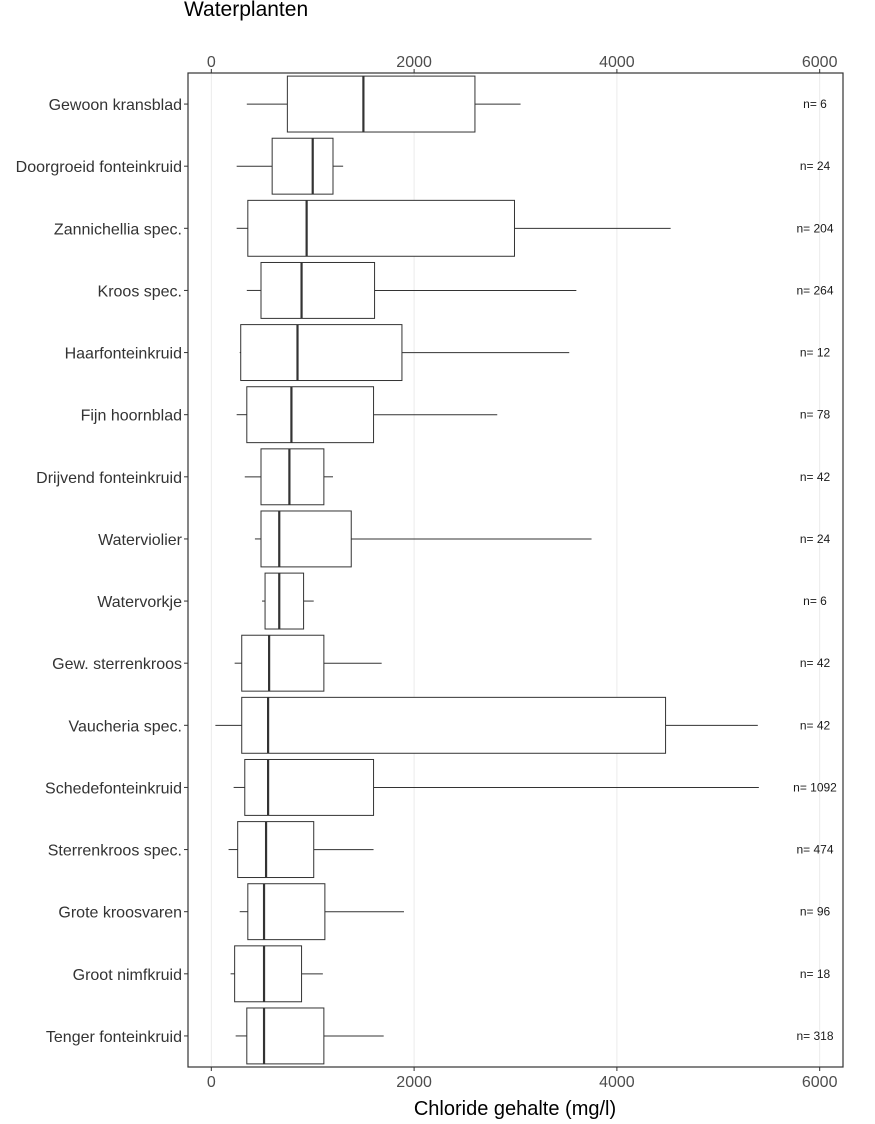  What do you see at coordinates (414, 62) in the screenshot?
I see `x-tick-label-top: 2000` at bounding box center [414, 62].